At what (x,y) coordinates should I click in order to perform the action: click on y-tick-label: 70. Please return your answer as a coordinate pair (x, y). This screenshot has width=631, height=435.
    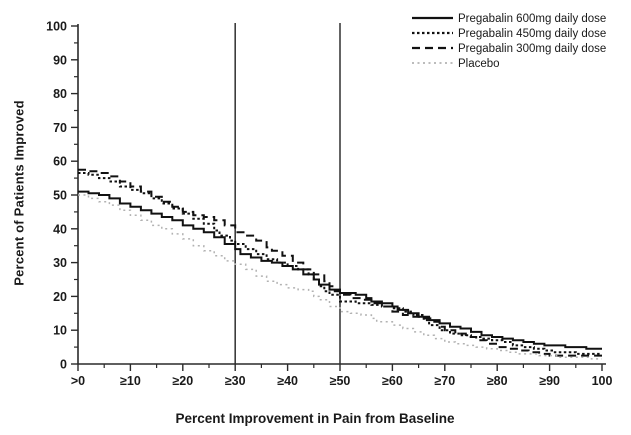
    Looking at the image, I should click on (60, 128).